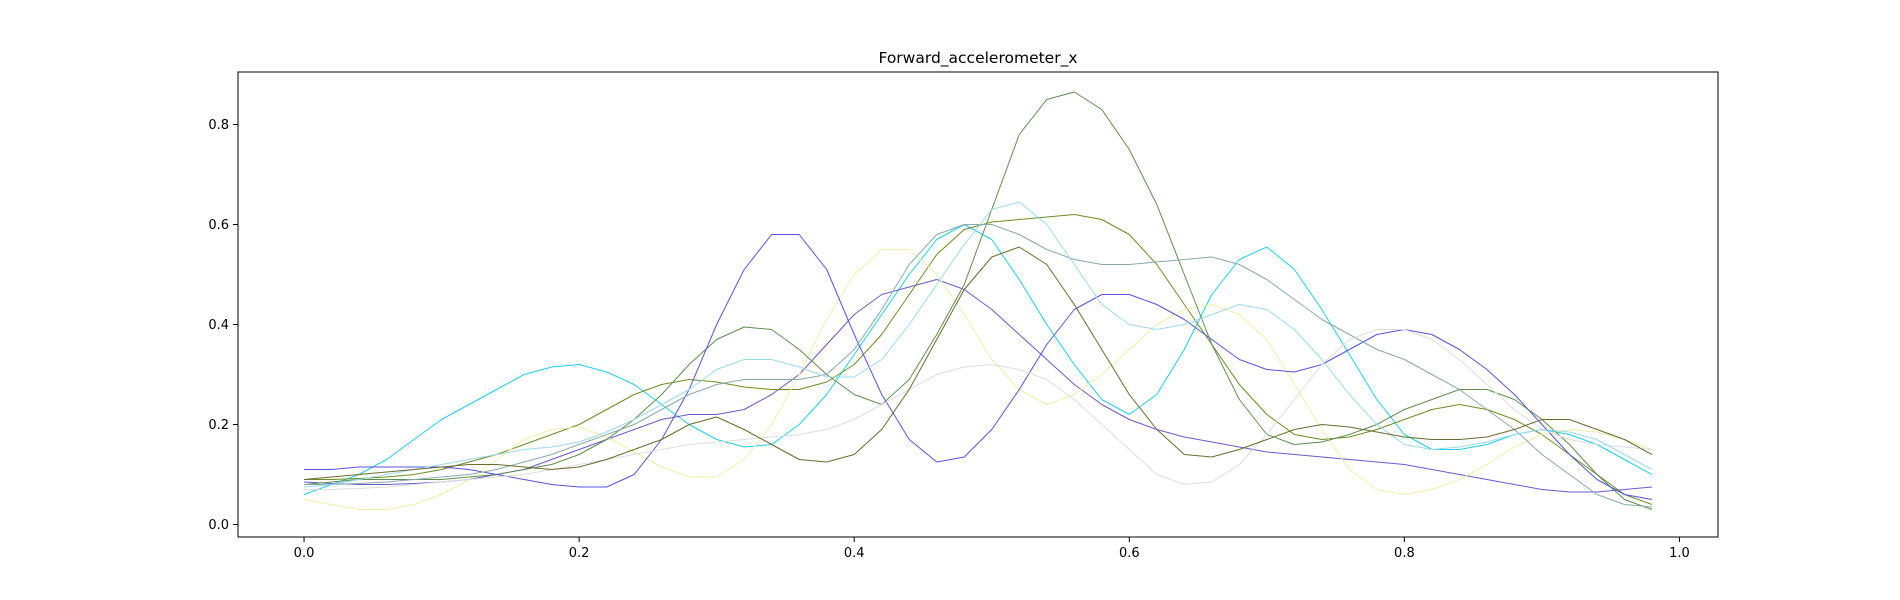 The height and width of the screenshot is (600, 1900). What do you see at coordinates (218, 225) in the screenshot?
I see `y-tick-label: 0.6` at bounding box center [218, 225].